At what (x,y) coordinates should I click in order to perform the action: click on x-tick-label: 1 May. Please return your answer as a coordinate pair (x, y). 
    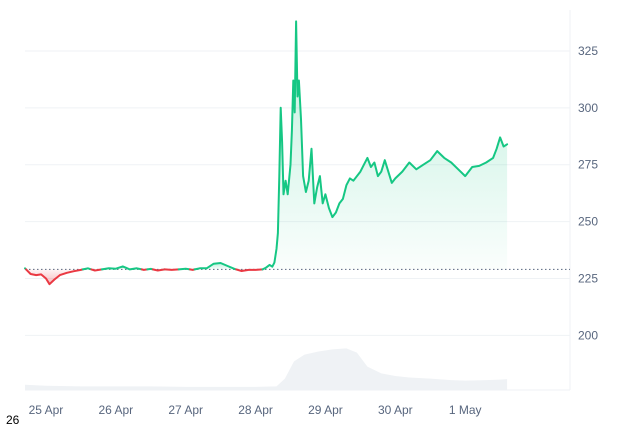
    Looking at the image, I should click on (465, 410).